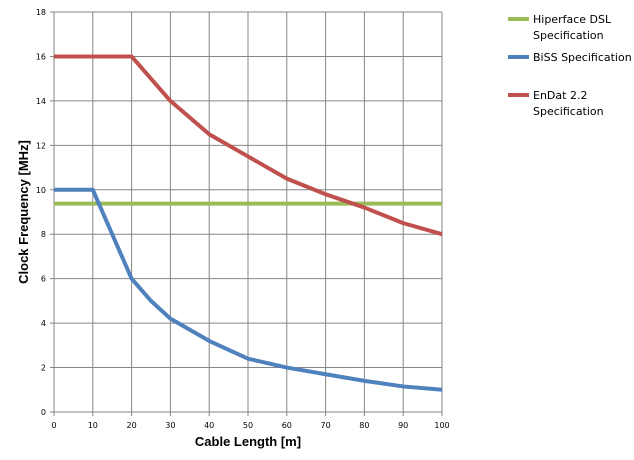 The image size is (634, 460). What do you see at coordinates (582, 57) in the screenshot?
I see `legend-label: BiSS Specification` at bounding box center [582, 57].